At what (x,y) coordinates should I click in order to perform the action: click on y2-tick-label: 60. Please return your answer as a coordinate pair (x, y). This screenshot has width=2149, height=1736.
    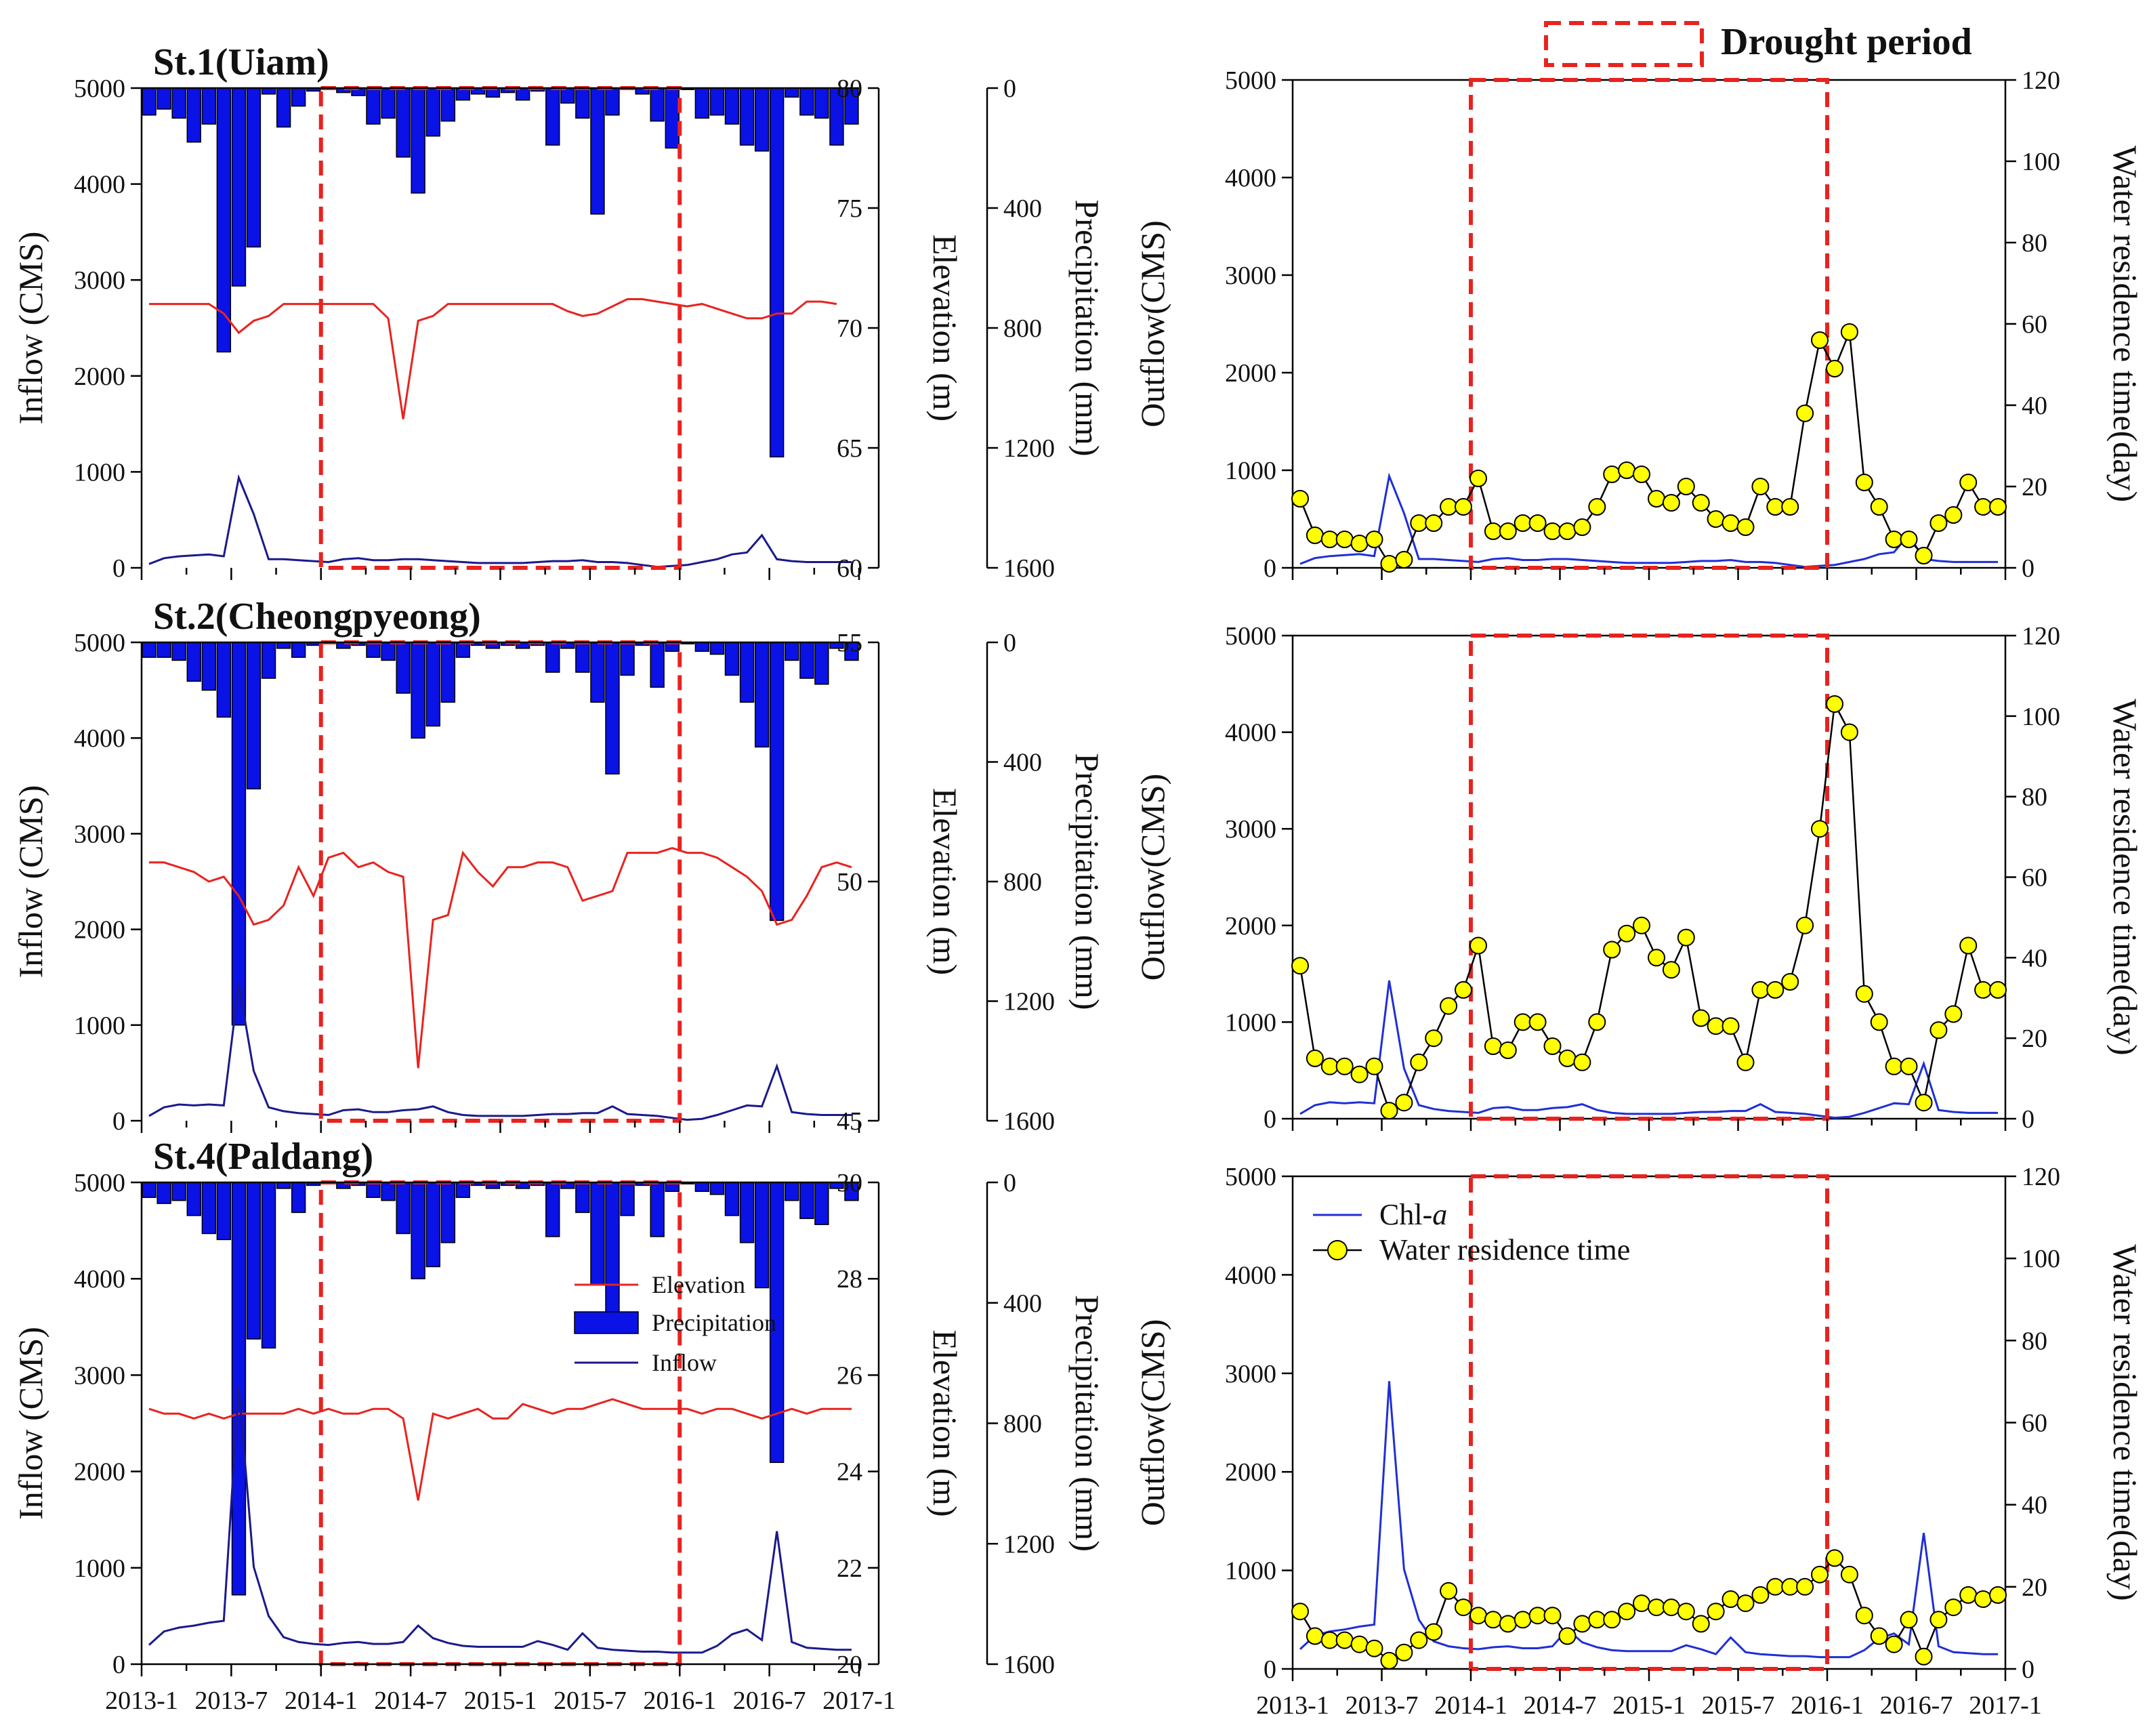
    Looking at the image, I should click on (2034, 1423).